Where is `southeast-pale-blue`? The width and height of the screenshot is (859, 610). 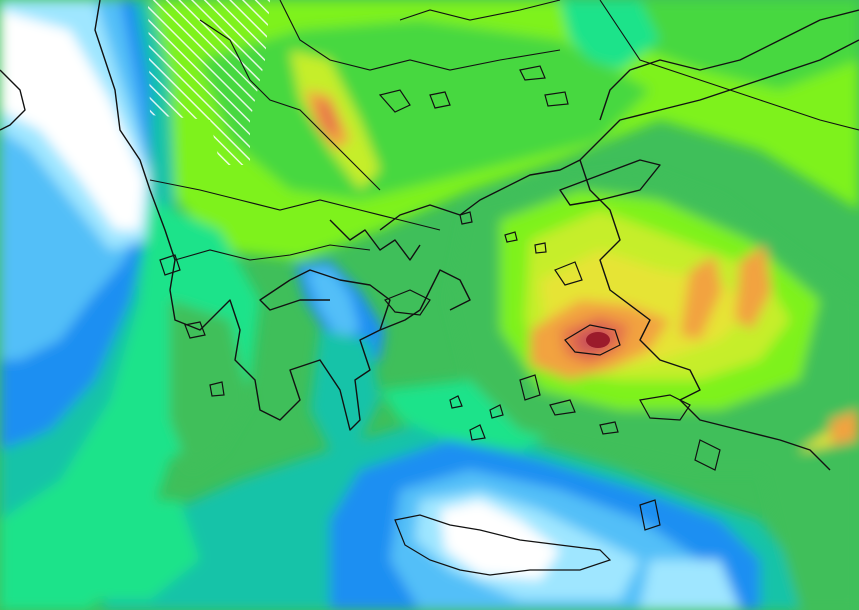 southeast-pale-blue is located at coordinates (690, 585).